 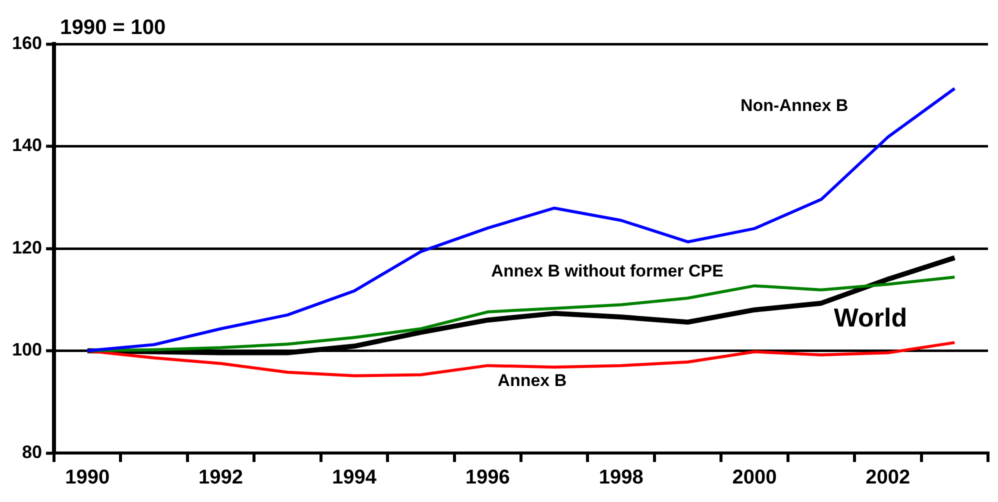 What do you see at coordinates (794, 105) in the screenshot?
I see `text: Non-Annex B` at bounding box center [794, 105].